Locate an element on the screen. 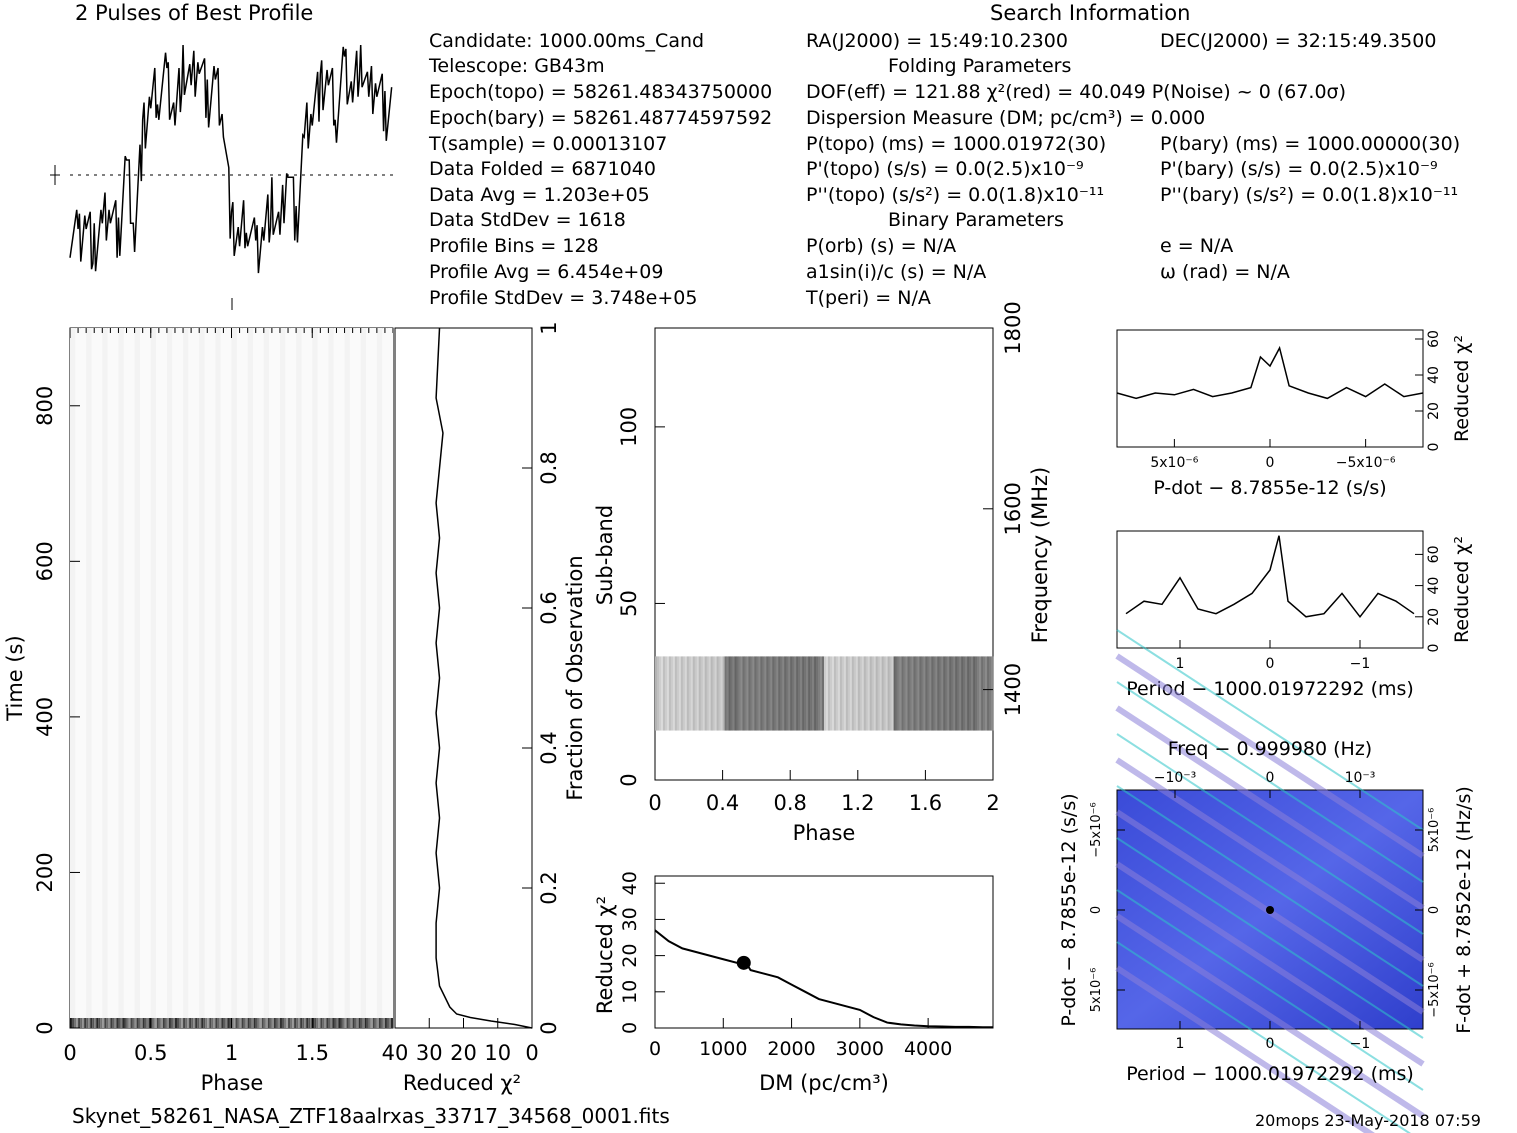  dm-ytick-label: 30 is located at coordinates (630, 919).